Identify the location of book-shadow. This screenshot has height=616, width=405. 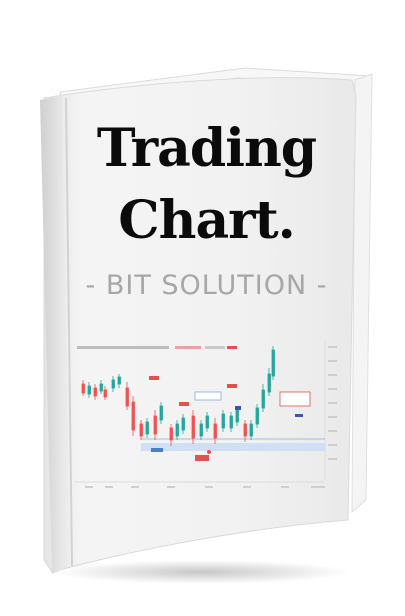
(202, 572).